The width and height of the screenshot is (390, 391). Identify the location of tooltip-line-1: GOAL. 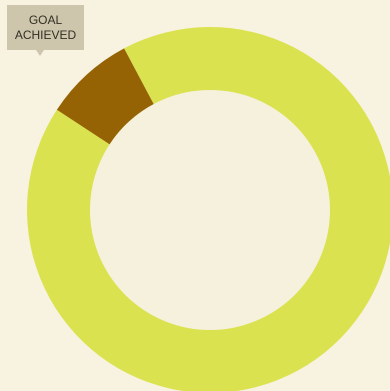
(45, 19).